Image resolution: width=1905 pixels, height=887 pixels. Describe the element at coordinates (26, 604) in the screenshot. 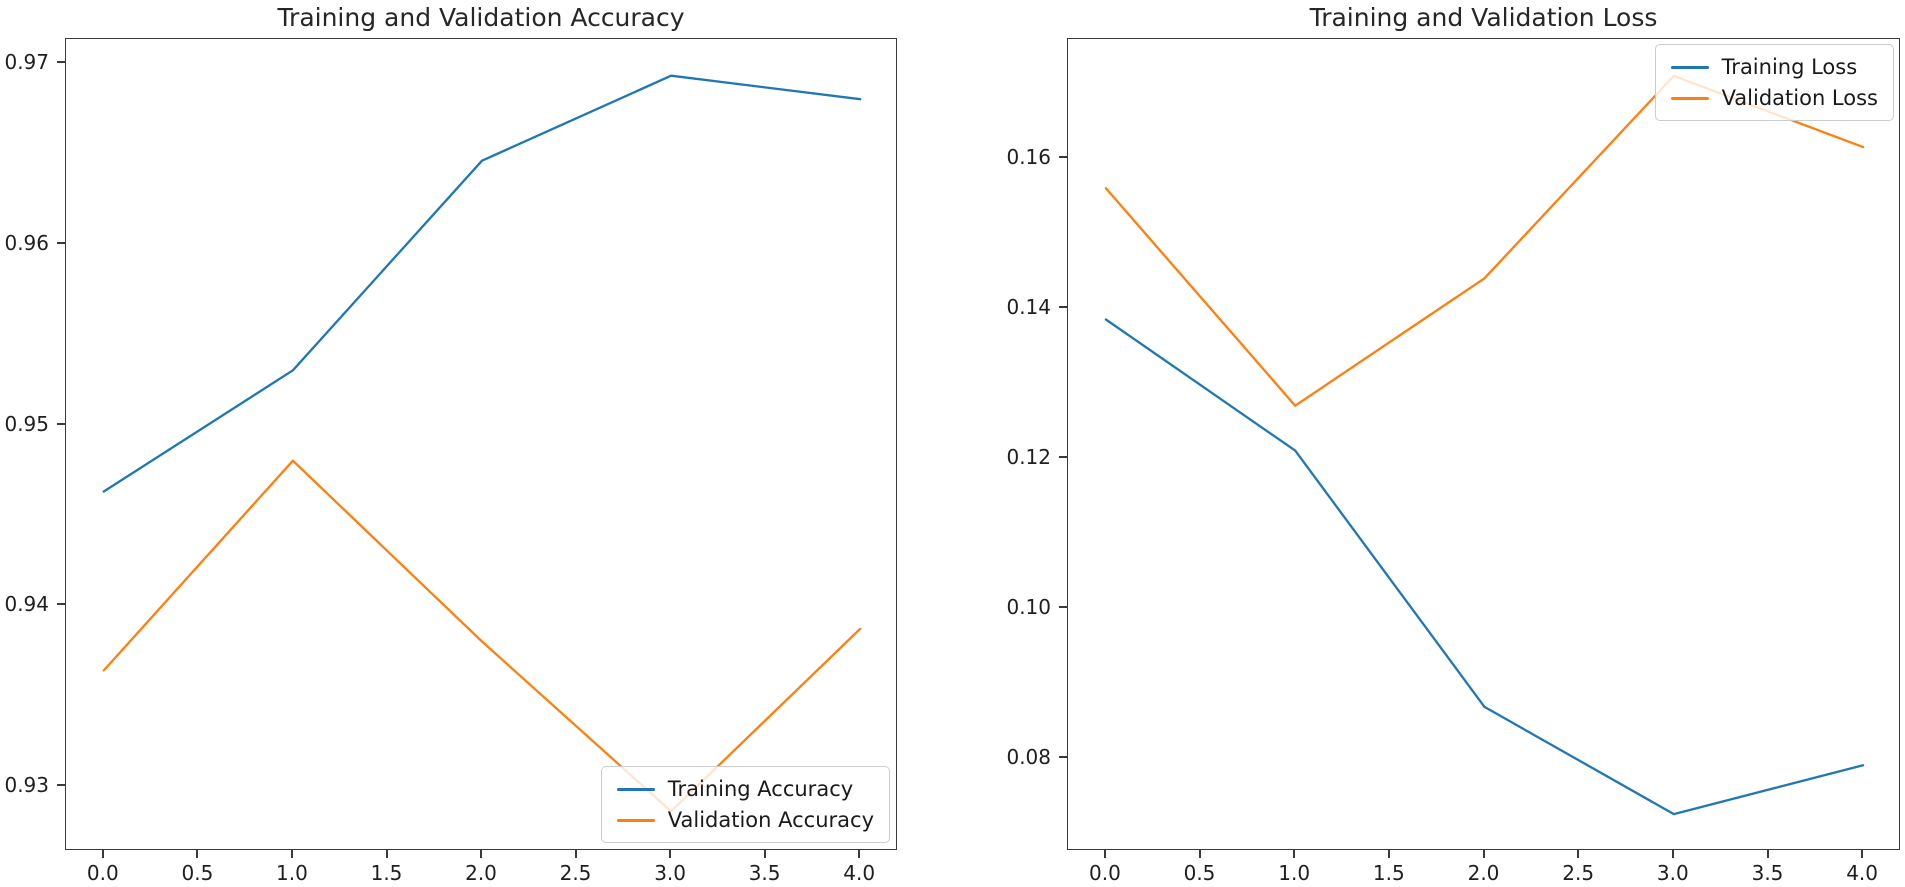

I see `y-tick-label: 0.94` at that location.